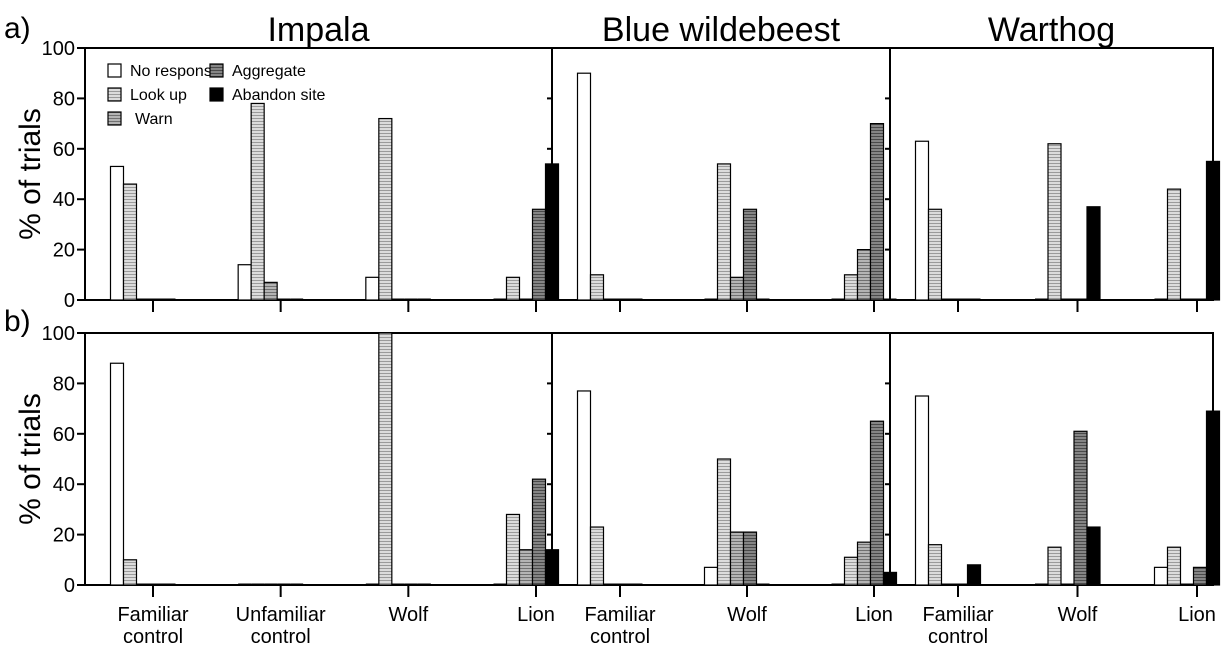 This screenshot has width=1227, height=648. Describe the element at coordinates (17, 321) in the screenshot. I see `row-label: b)` at that location.